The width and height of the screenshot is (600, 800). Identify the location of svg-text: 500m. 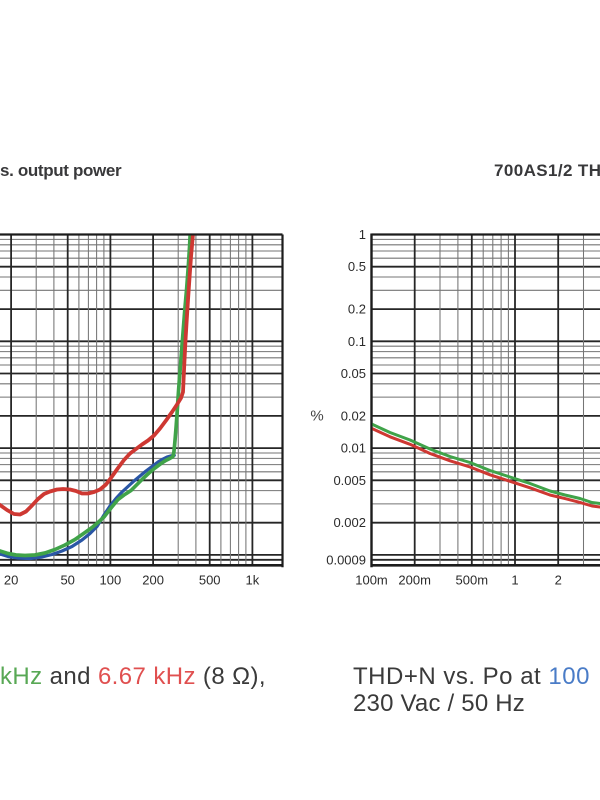
(472, 580).